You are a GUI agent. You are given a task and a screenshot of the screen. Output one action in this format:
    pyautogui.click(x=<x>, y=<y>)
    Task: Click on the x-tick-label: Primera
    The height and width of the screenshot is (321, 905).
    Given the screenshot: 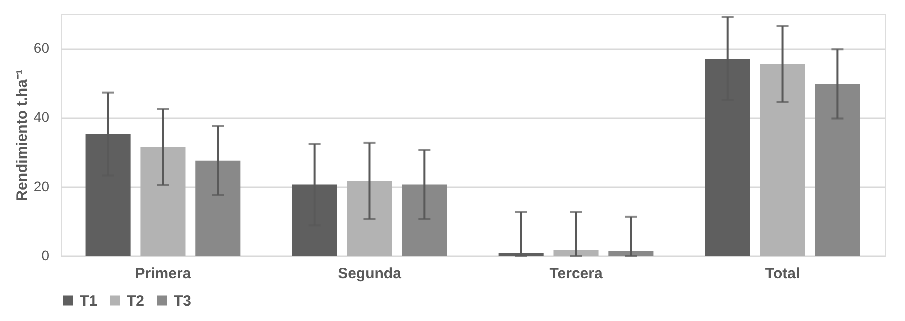 What is the action you would take?
    pyautogui.click(x=163, y=274)
    